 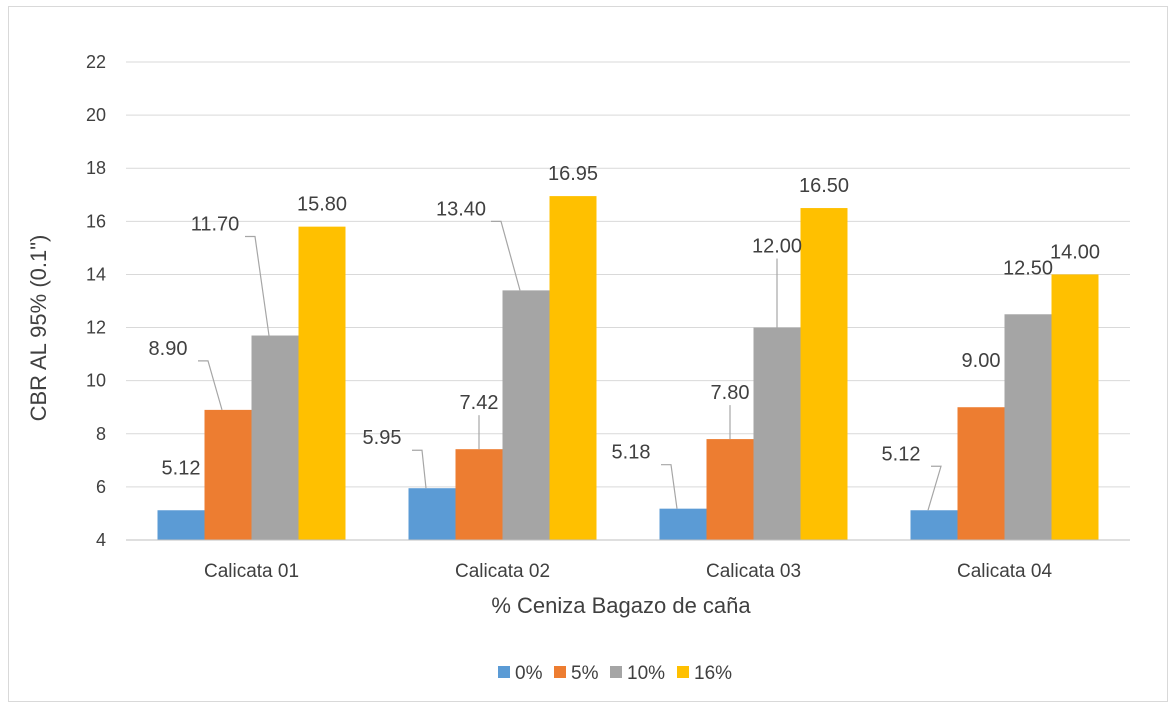 What do you see at coordinates (461, 209) in the screenshot?
I see `data-label: 13.40` at bounding box center [461, 209].